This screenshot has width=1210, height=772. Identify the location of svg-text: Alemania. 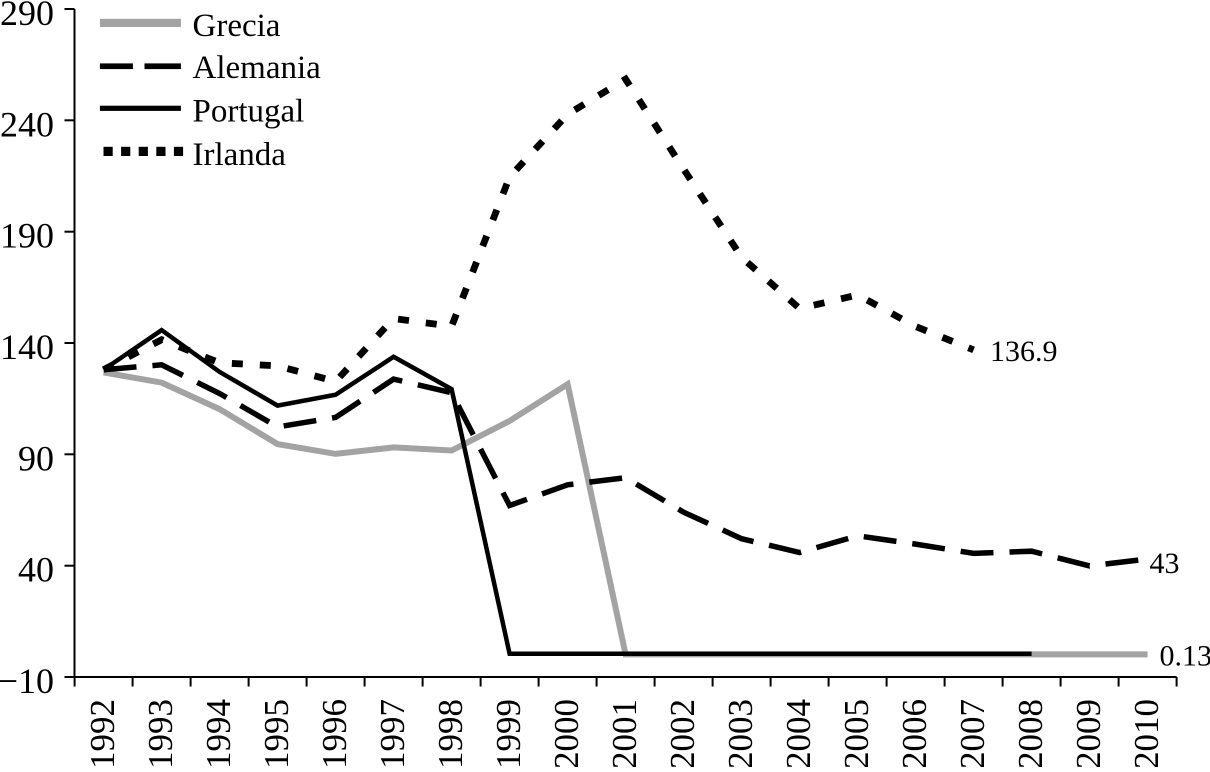
(257, 68).